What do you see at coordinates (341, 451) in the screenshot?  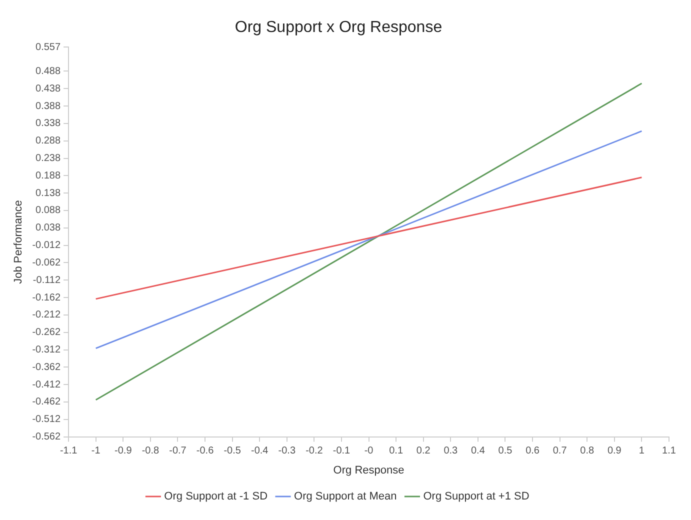 I see `x-tick-label: -0.1` at bounding box center [341, 451].